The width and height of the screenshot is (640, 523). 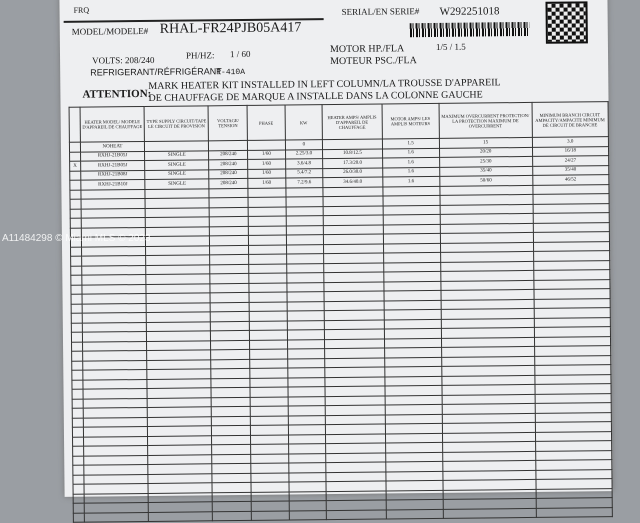 I want to click on column-header: MOTOR AMPS/ LES AMPLIS MOTEURS, so click(x=410, y=121).